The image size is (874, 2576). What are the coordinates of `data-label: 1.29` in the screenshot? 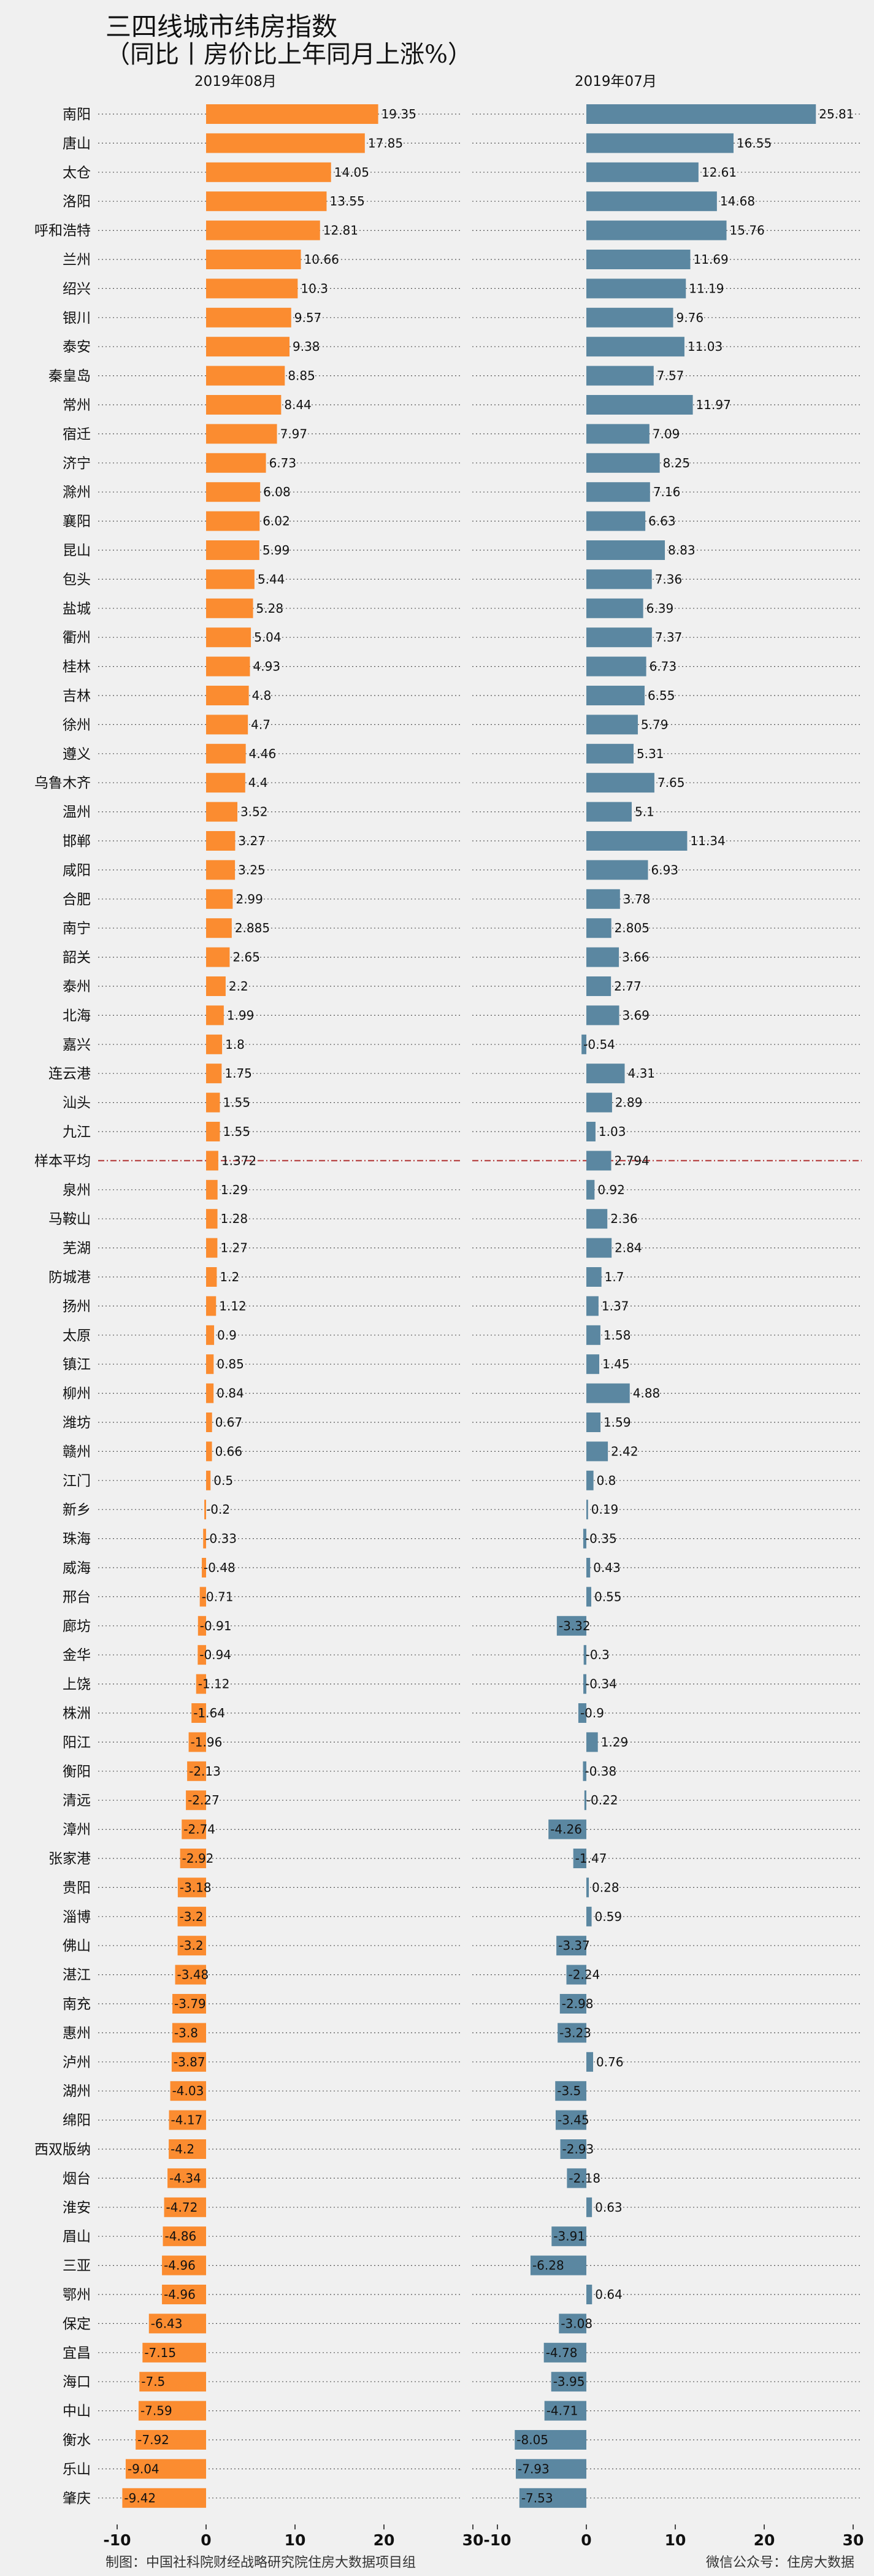 It's located at (234, 1190).